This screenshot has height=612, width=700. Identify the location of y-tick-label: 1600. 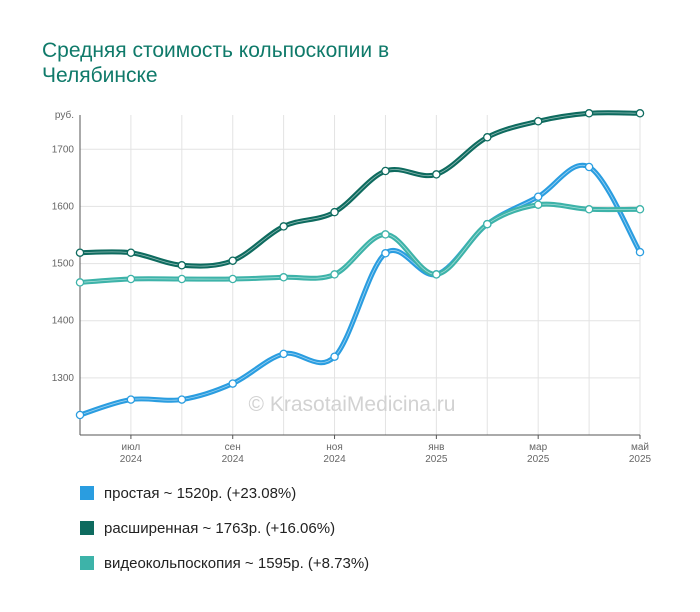
(63, 206).